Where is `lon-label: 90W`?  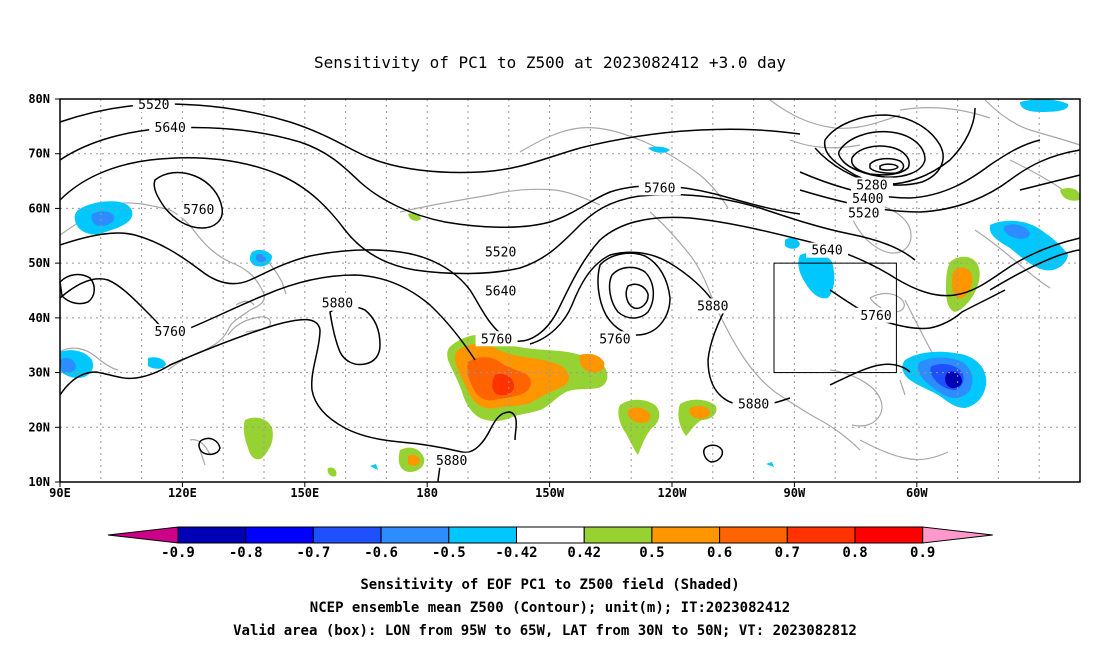
lon-label: 90W is located at coordinates (795, 493).